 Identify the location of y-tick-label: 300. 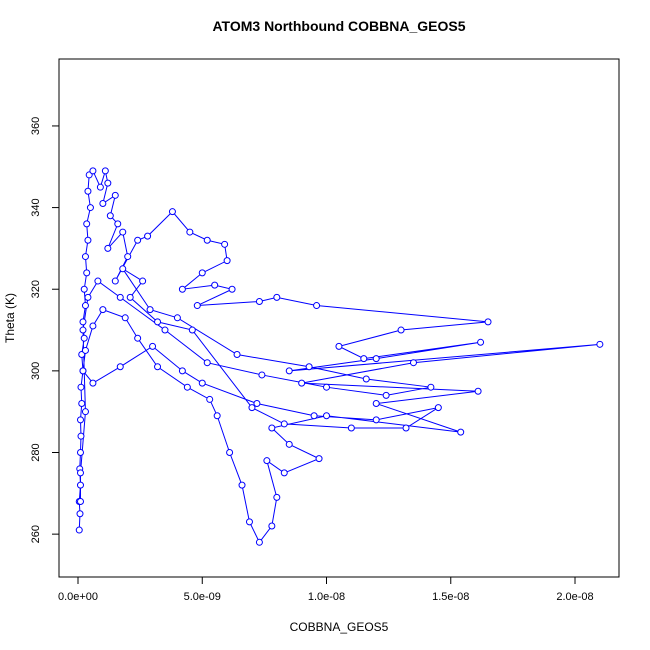
(36, 371).